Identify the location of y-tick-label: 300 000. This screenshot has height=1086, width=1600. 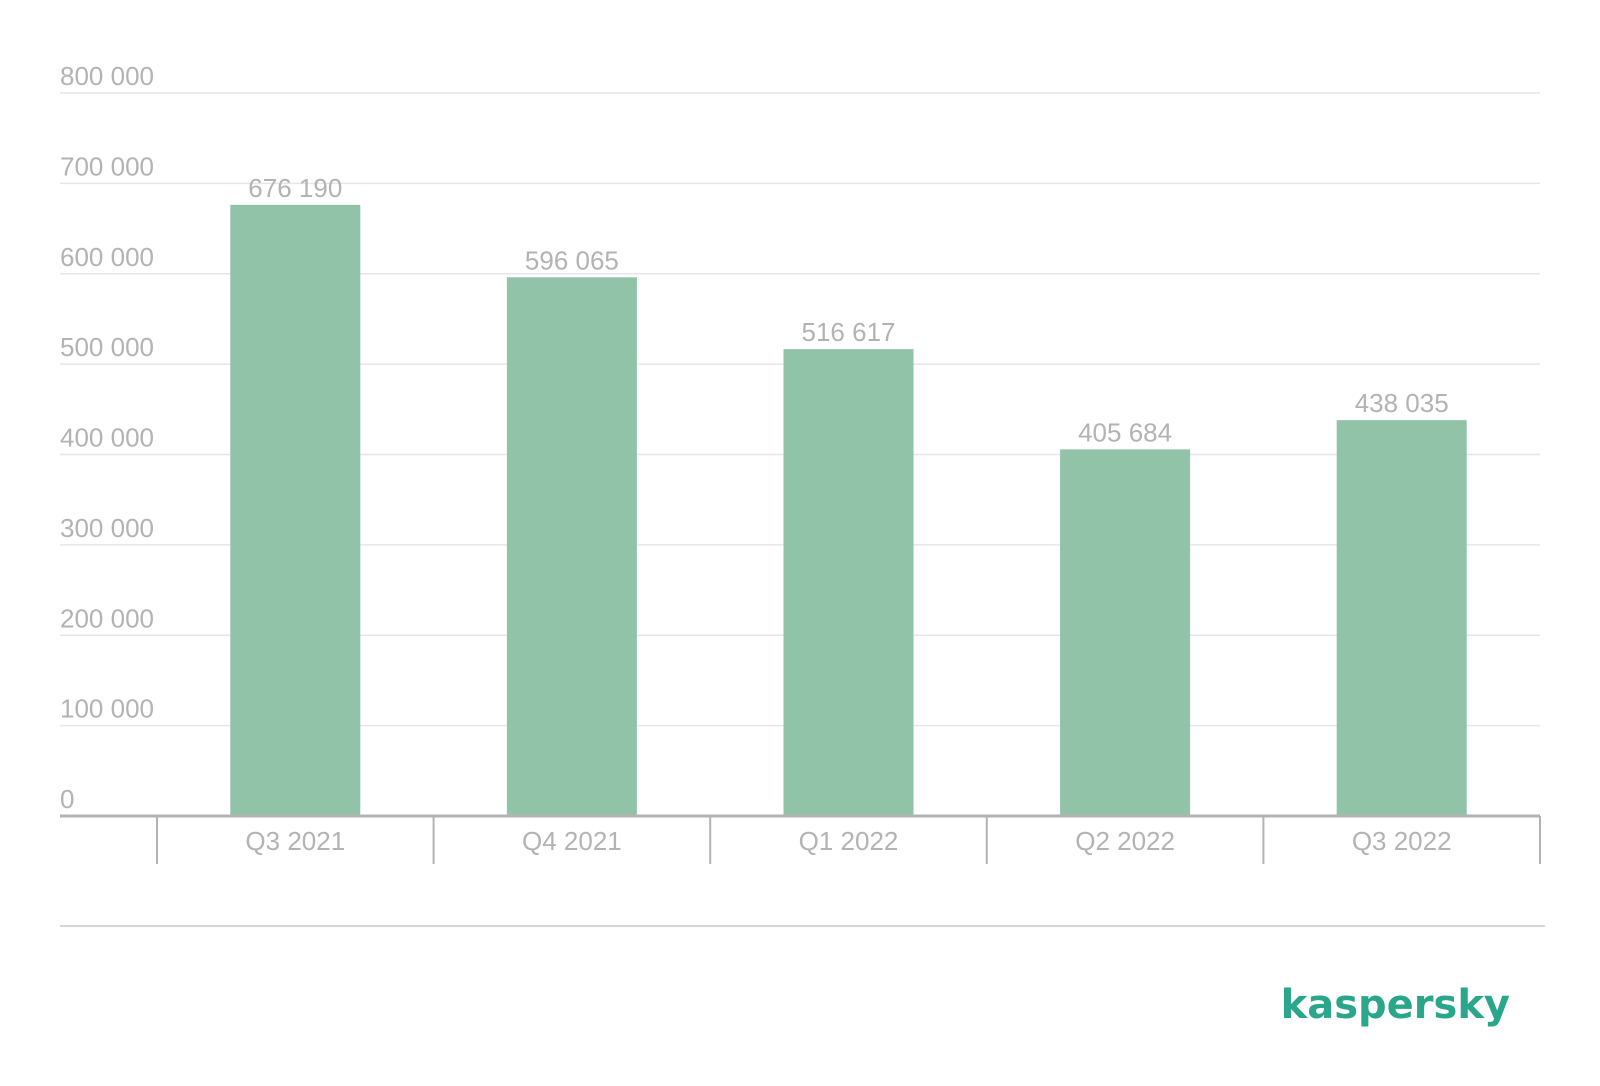
(107, 528).